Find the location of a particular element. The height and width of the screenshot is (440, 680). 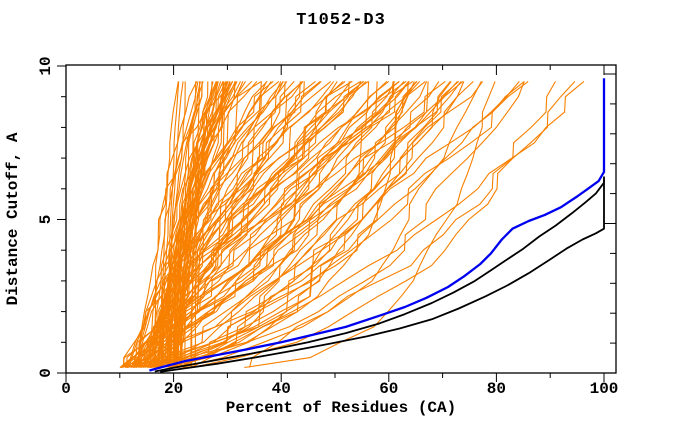

y-tick-label: 0 is located at coordinates (46, 373).